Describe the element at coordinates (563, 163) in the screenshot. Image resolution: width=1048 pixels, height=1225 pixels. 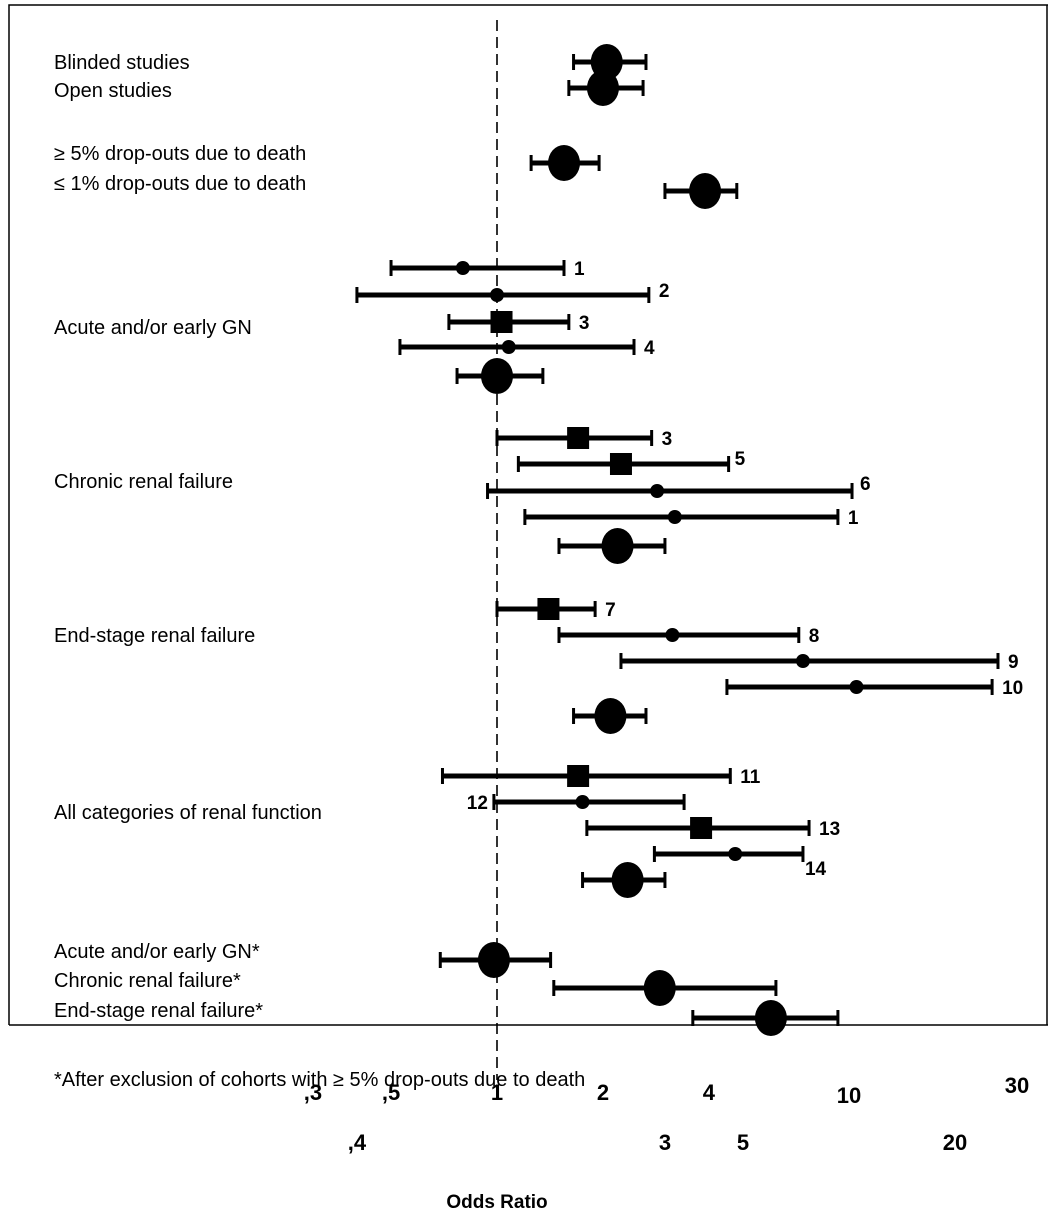
I see `point-estimate-pooled-ge5` at that location.